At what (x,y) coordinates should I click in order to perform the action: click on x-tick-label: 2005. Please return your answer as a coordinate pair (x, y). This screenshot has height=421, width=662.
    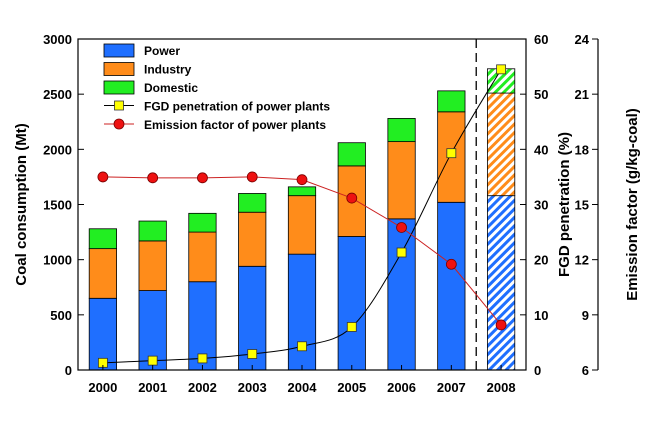
    Looking at the image, I should click on (351, 387).